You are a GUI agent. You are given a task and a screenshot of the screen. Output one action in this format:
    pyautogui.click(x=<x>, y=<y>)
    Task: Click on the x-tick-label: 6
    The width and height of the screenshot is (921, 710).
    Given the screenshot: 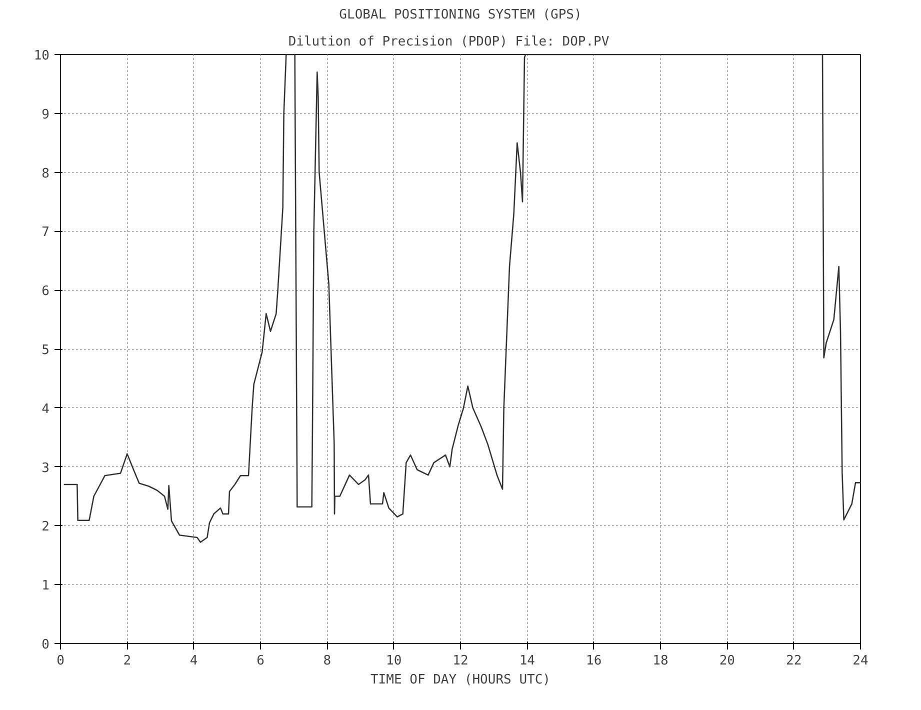 What is the action you would take?
    pyautogui.click(x=260, y=661)
    